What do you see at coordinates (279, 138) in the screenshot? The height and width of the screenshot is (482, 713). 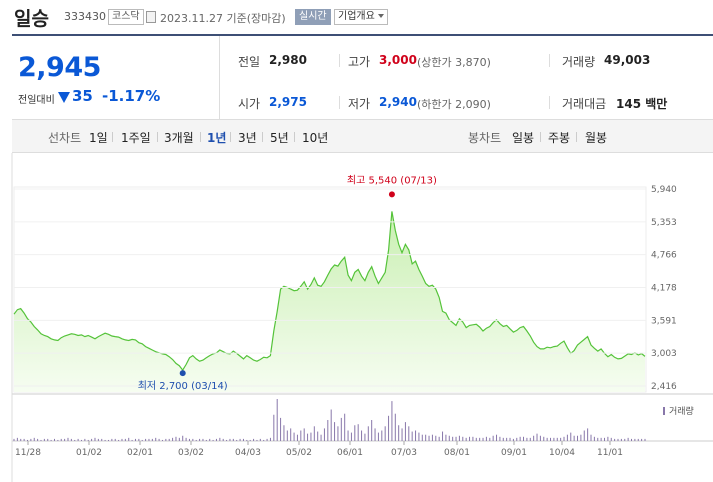 I see `period-5y: 5년` at bounding box center [279, 138].